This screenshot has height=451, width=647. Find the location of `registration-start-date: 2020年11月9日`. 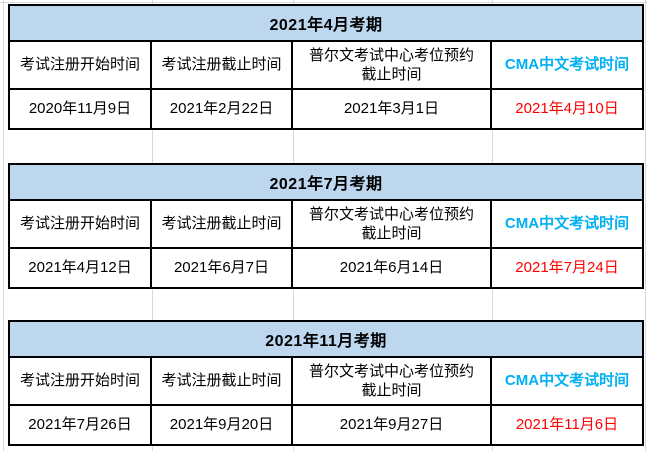

registration-start-date: 2020年11月9日 is located at coordinates (81, 109).